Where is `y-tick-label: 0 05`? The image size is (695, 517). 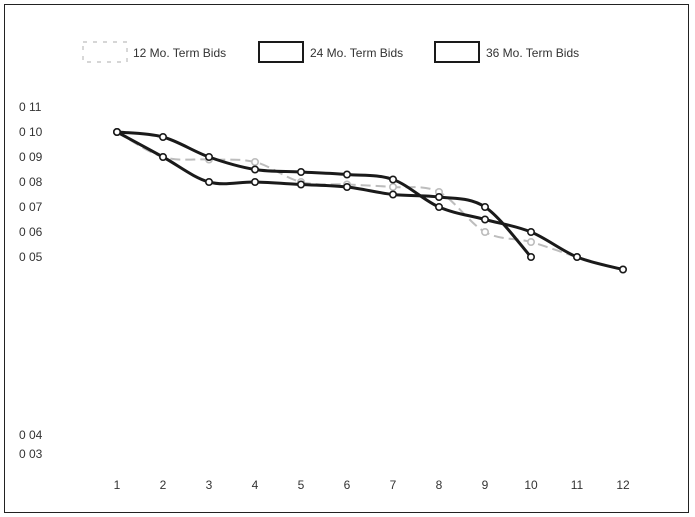 y-tick-label: 0 05 is located at coordinates (31, 257).